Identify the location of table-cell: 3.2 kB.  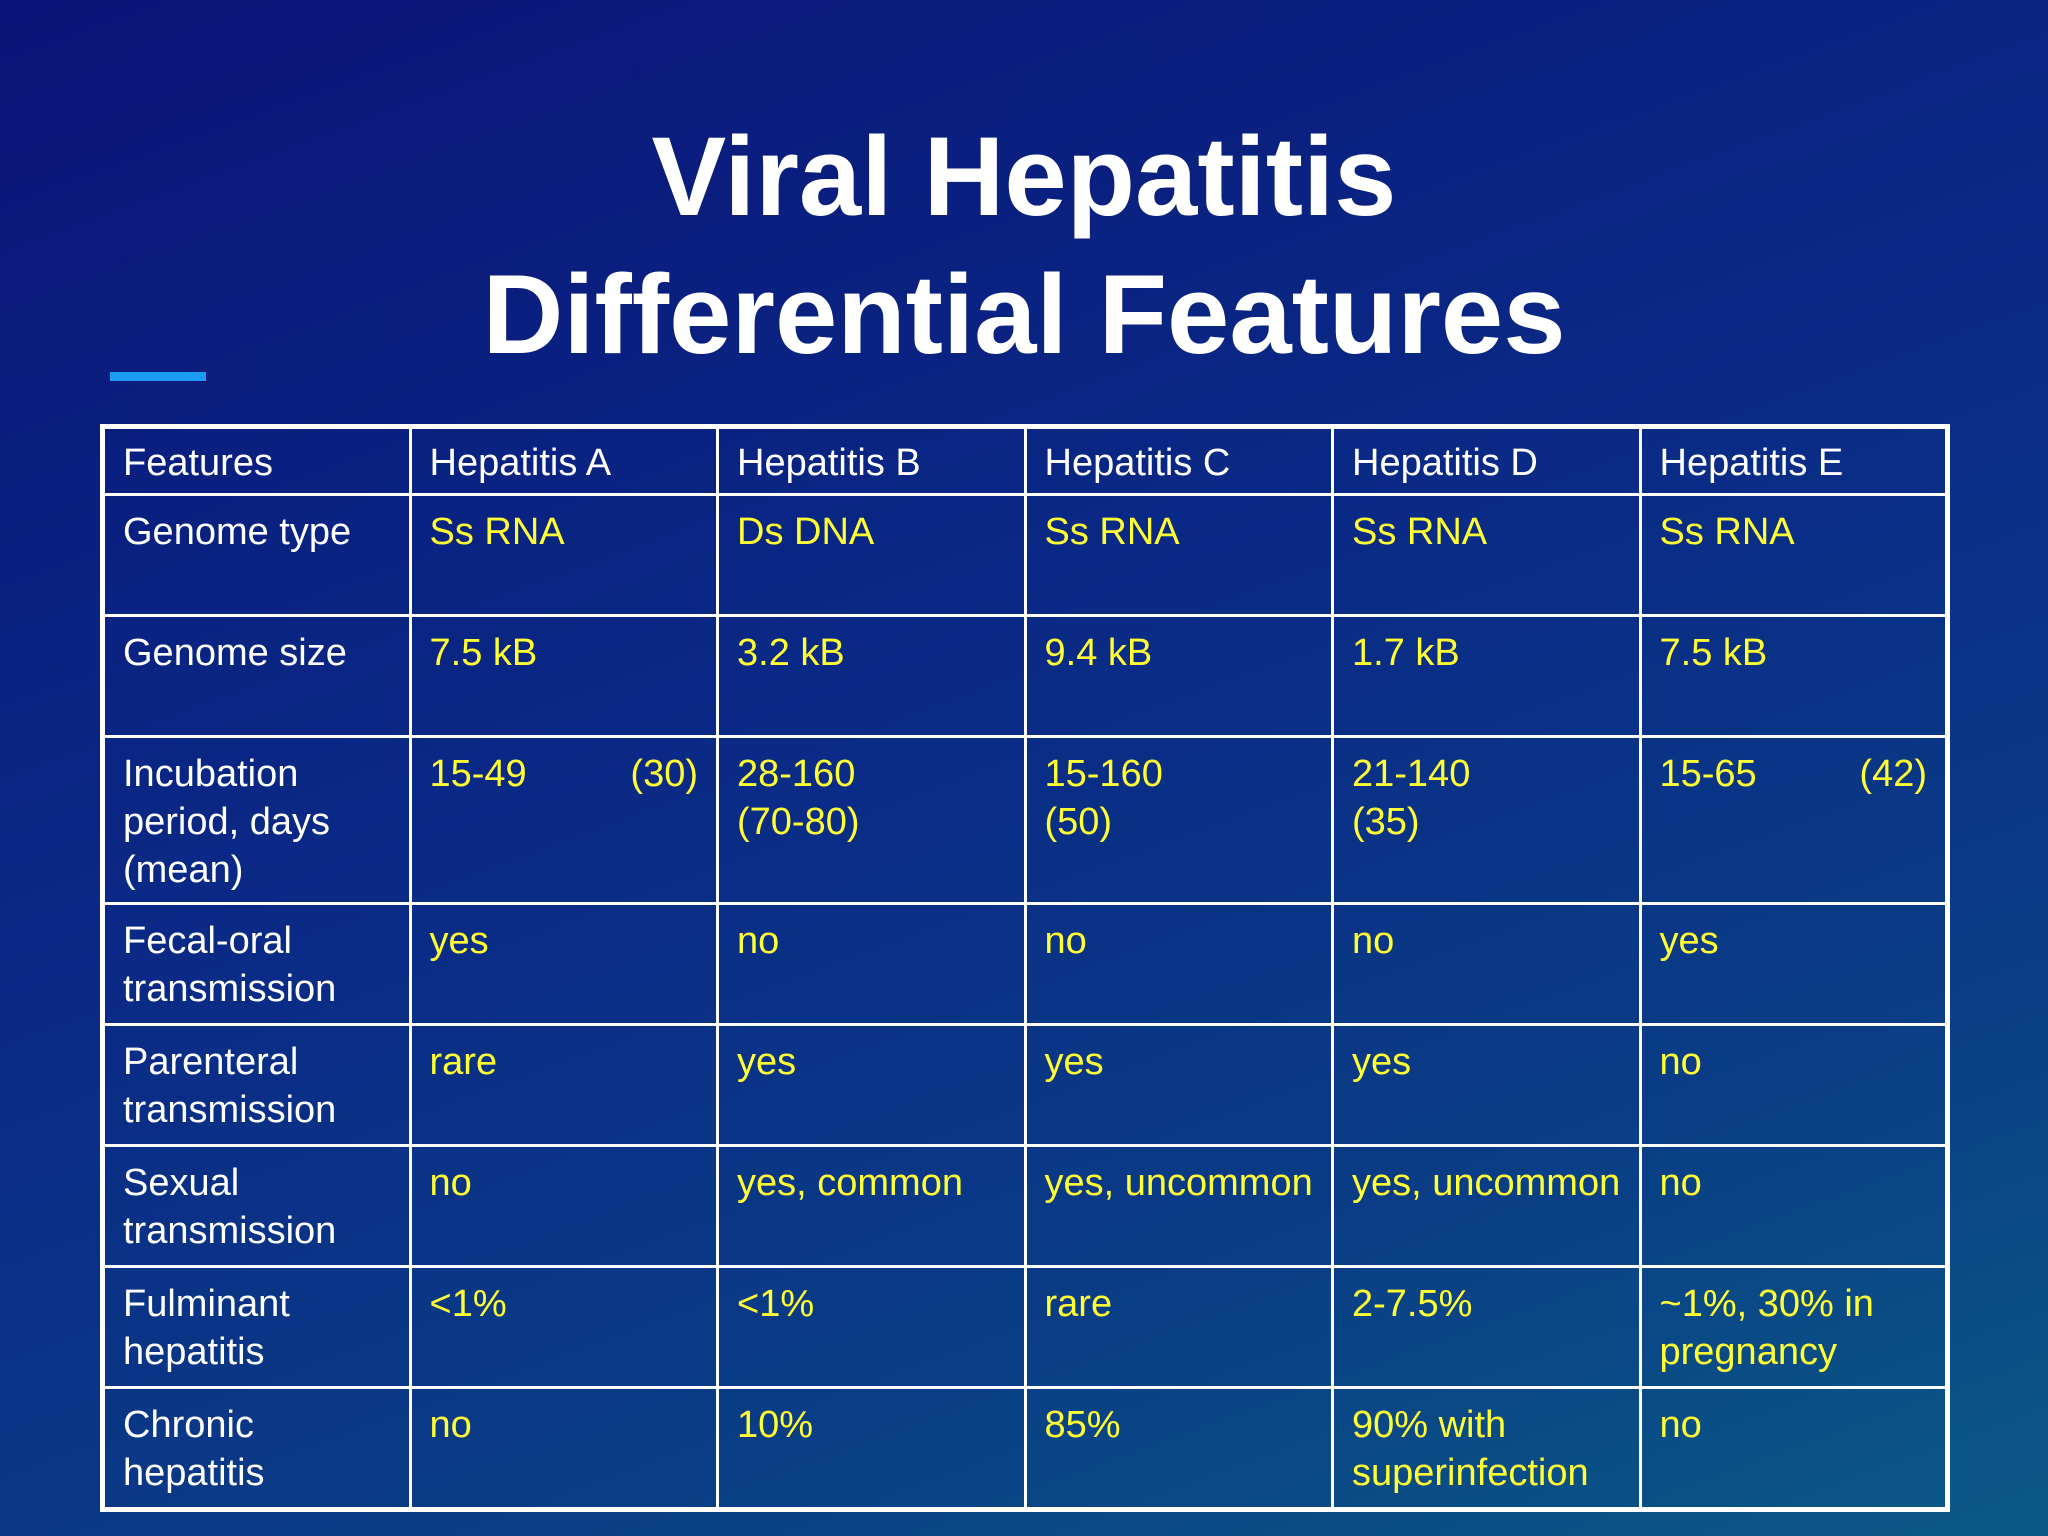
(871, 676).